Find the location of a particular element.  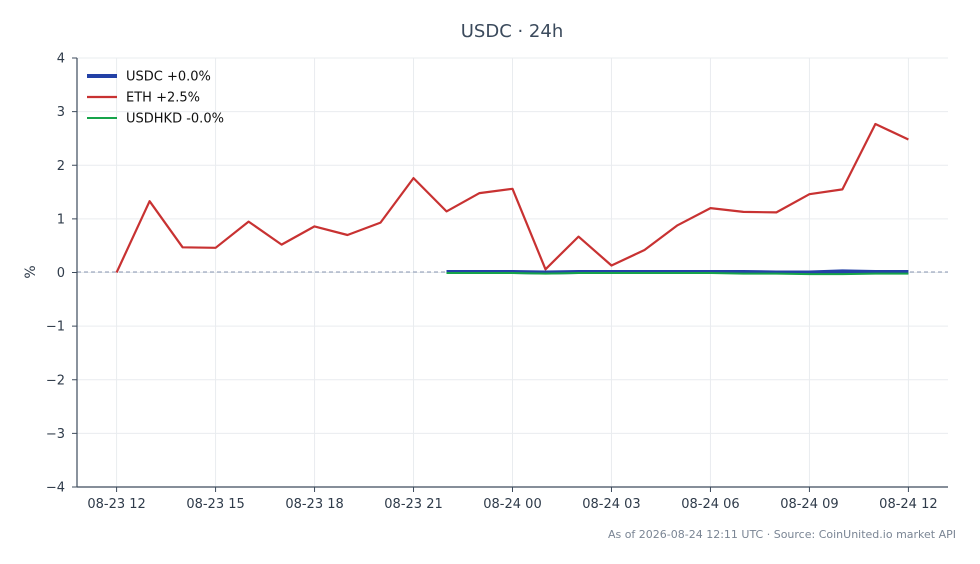

legend: USDC +0.0% ETH +2.5% USDHKD -0.0% is located at coordinates (155, 98).